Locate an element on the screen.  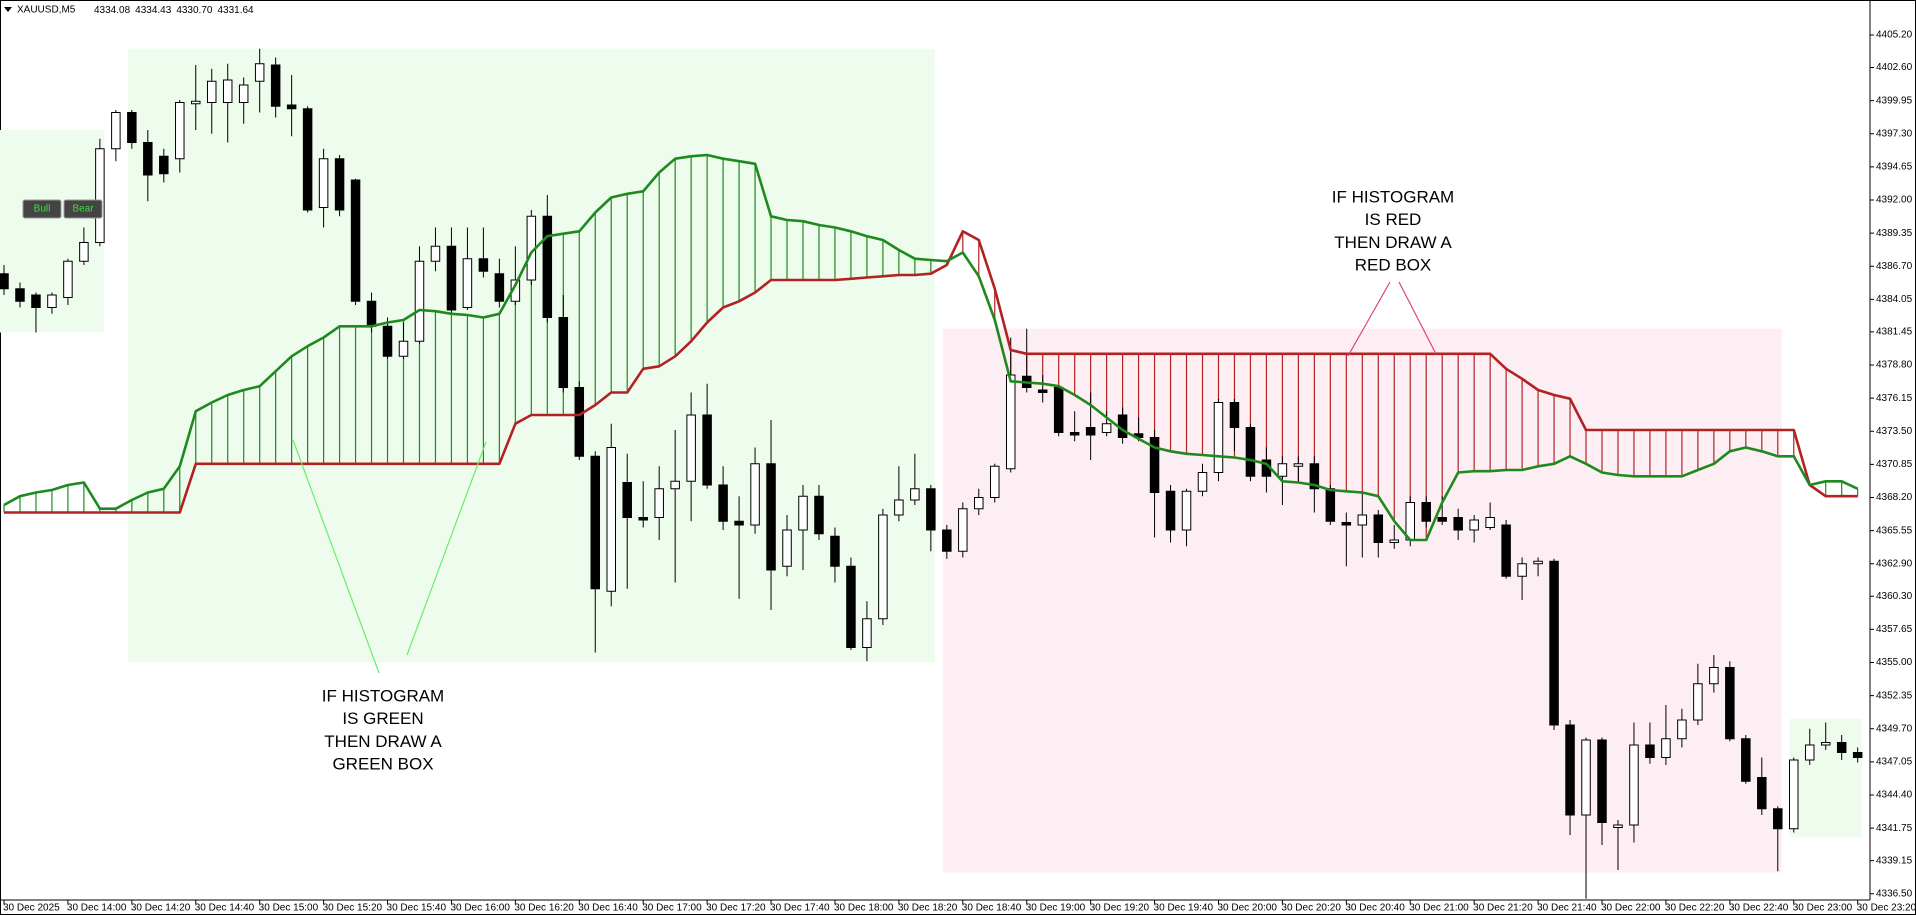
x-tick-label: 30 Dec 14:20 is located at coordinates (161, 908).